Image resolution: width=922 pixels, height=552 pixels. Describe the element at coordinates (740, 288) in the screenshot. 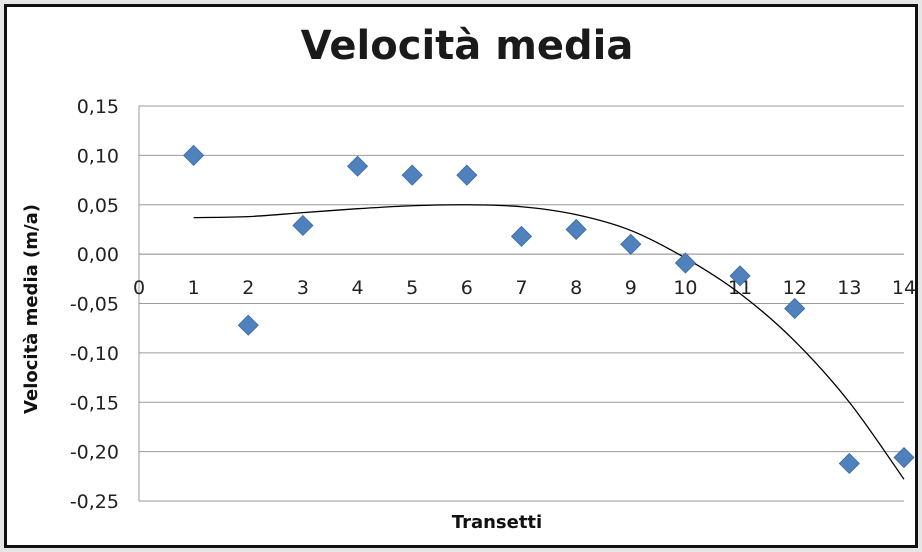

I see `x-tick-label: 11` at that location.